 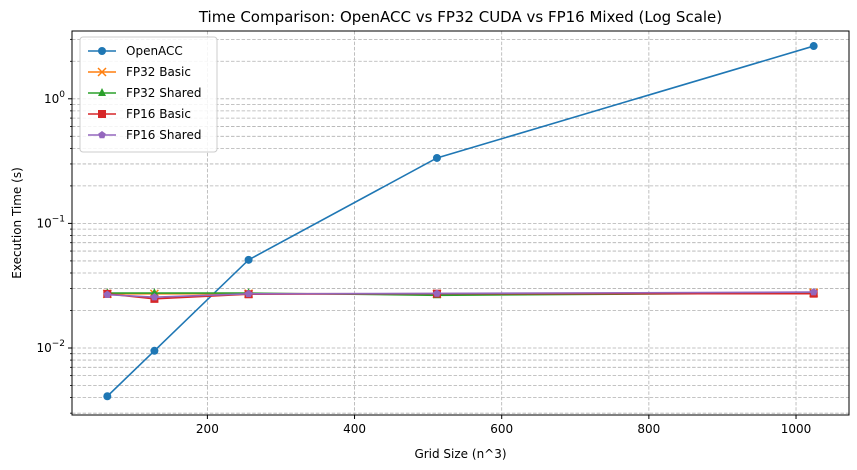 What do you see at coordinates (158, 114) in the screenshot?
I see `legend-label: FP16 Basic` at bounding box center [158, 114].